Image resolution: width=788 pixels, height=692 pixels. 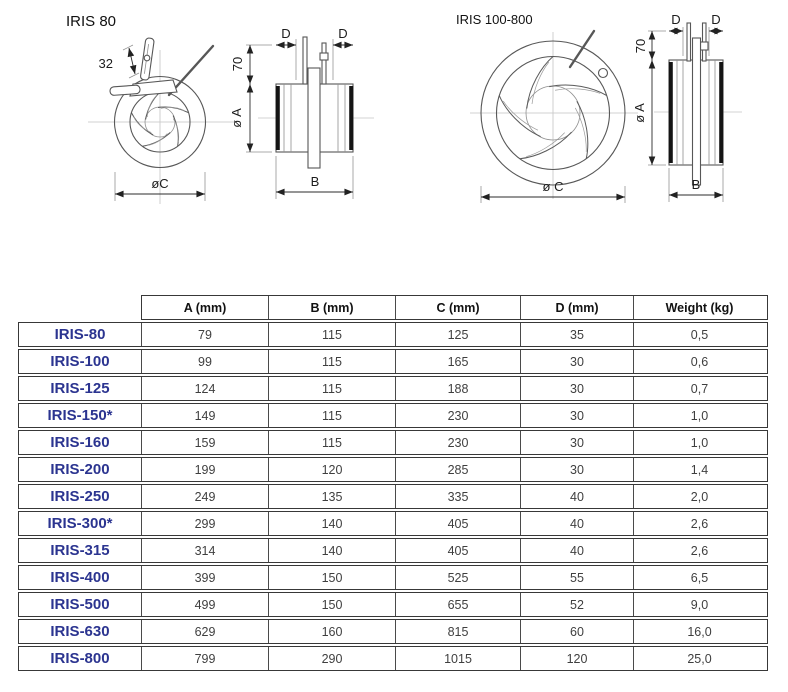 What do you see at coordinates (393, 604) in the screenshot?
I see `table-row: IRIS-500 499 150 655 52 9,0` at bounding box center [393, 604].